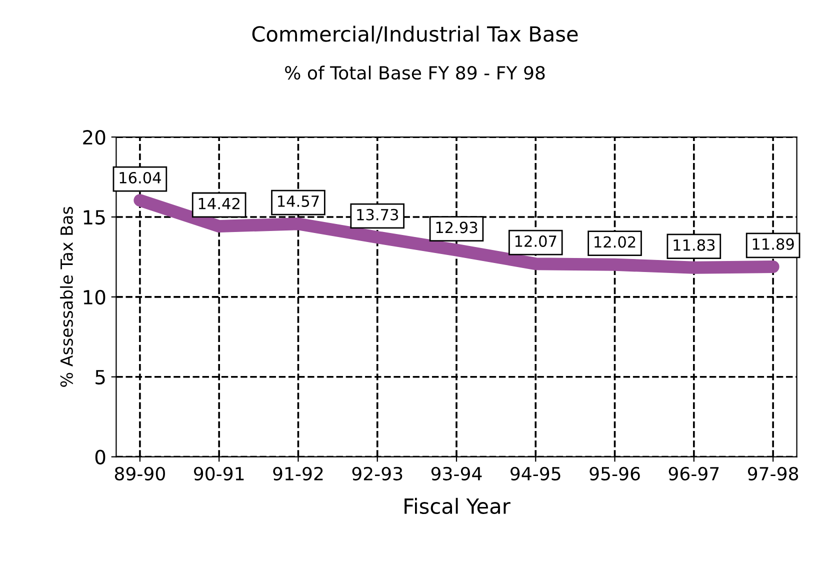 The width and height of the screenshot is (830, 571). I want to click on y-tick-label: 0, so click(100, 457).